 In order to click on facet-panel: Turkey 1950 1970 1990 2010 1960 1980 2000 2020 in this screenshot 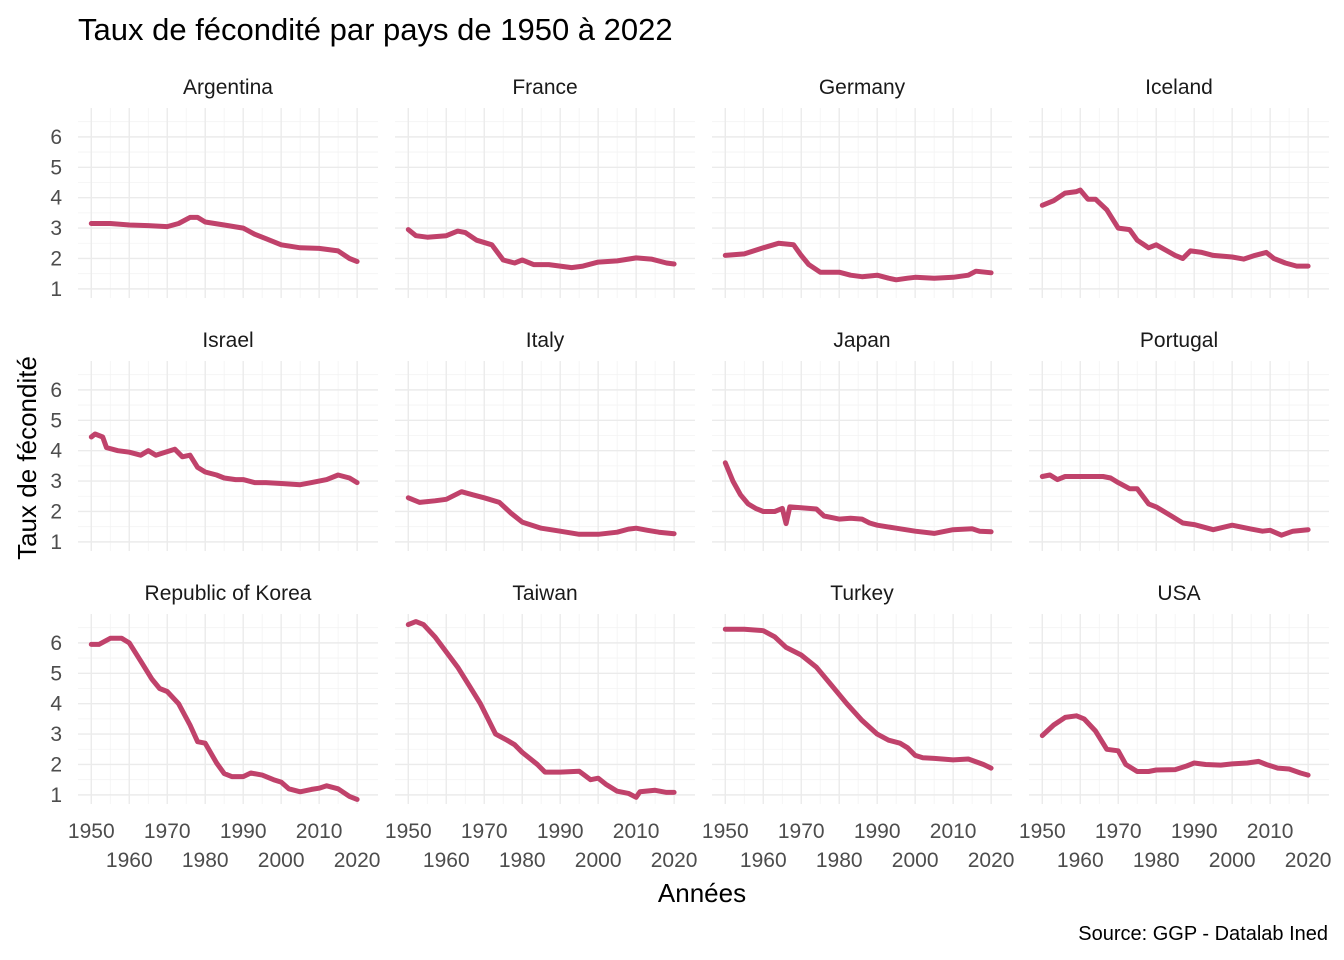, I will do `click(858, 727)`.